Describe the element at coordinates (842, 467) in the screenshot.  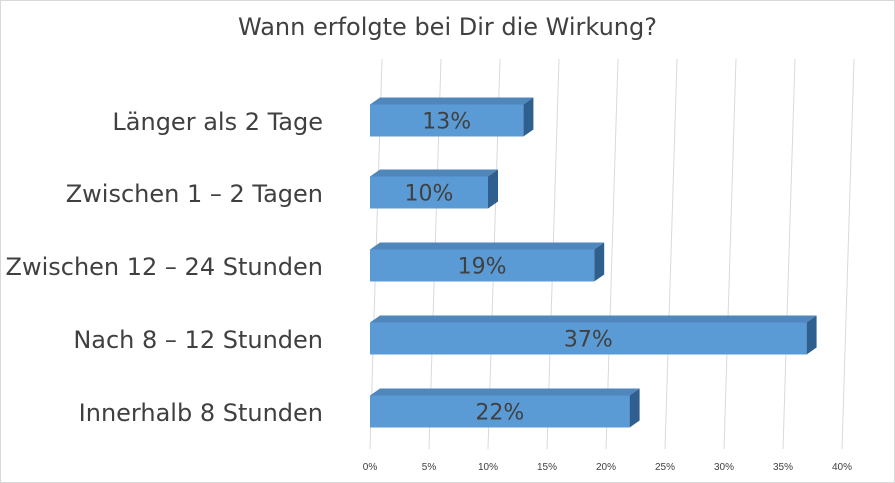
I see `x-tick-label: 40%` at that location.